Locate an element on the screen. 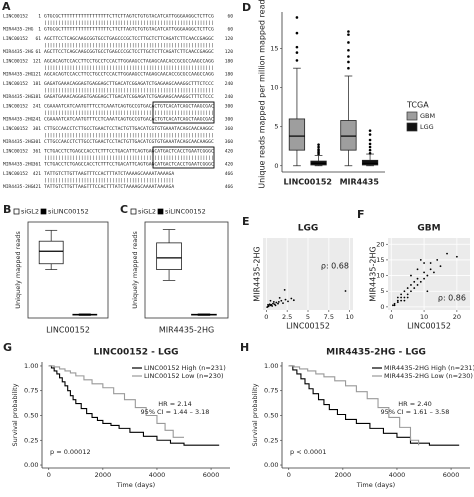  sequence-start: 181 is located at coordinates (37, 84).